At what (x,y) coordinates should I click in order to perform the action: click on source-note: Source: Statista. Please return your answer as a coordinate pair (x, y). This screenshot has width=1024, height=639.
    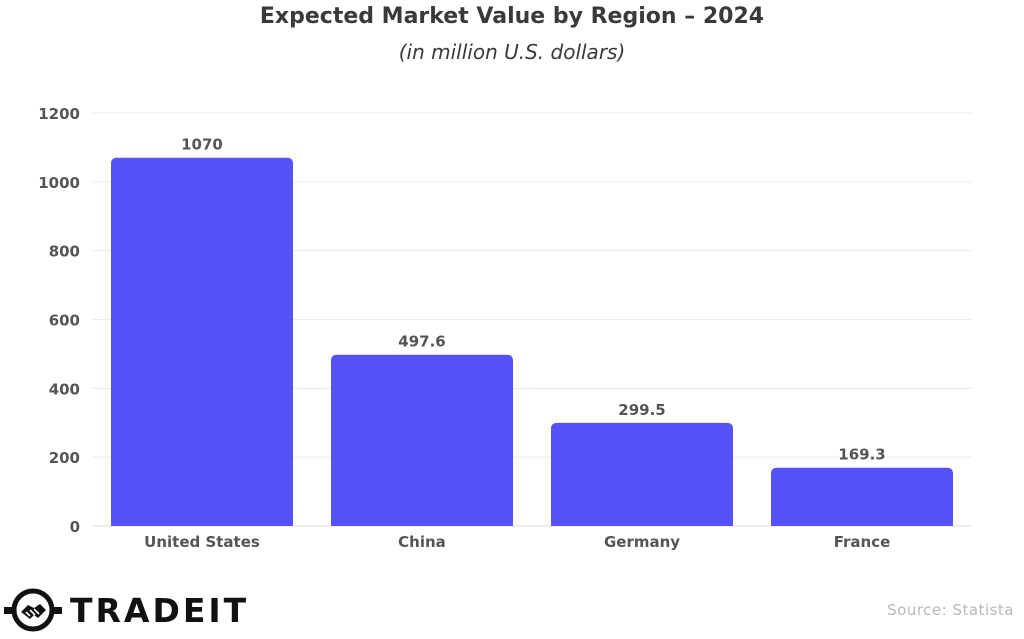
    Looking at the image, I should click on (950, 610).